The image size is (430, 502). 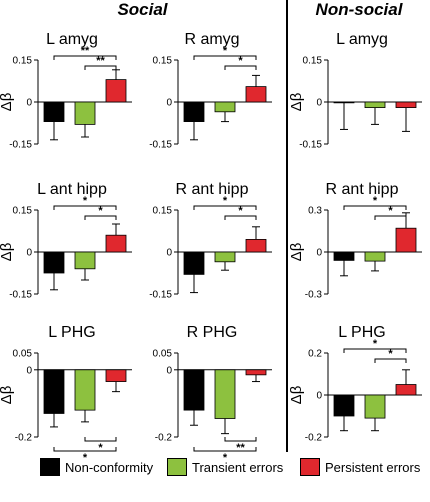 I want to click on chart-svg: L amyg Δβ 0.15 0 -0.15 ** **, so click(x=66, y=91).